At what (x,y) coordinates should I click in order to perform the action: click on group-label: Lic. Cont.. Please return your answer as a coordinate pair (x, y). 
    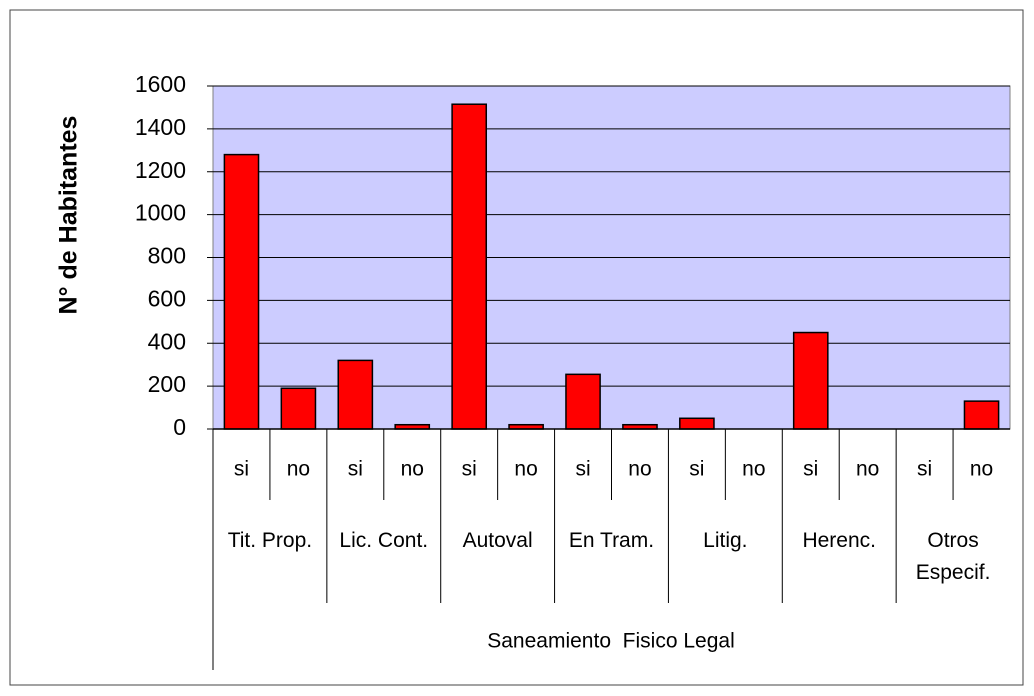
    Looking at the image, I should click on (384, 540).